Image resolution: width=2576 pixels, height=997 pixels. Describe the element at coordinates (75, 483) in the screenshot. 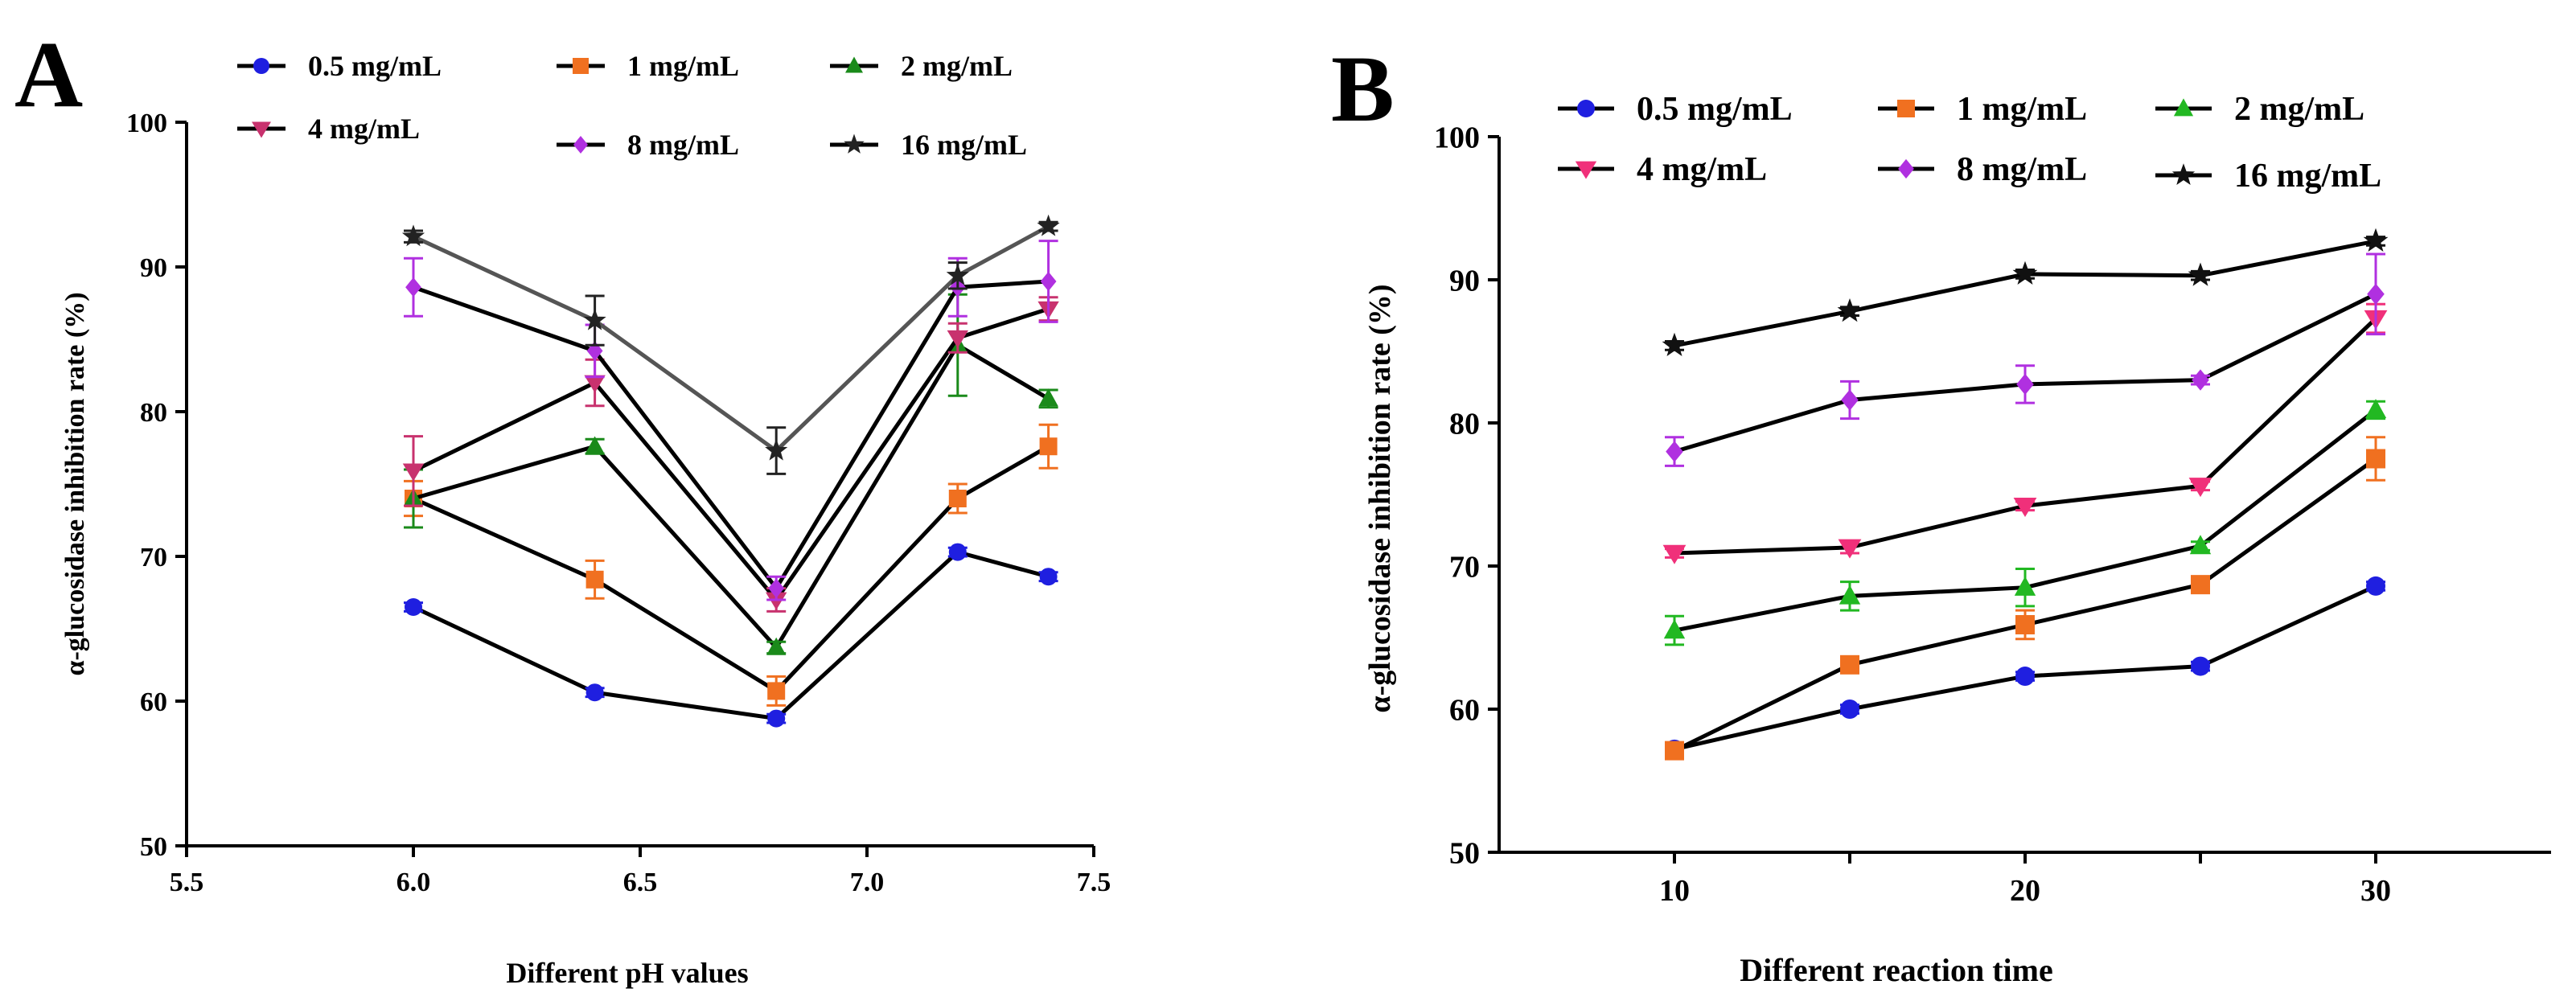

I see `panel-a-y-axis-label: α-glucosidase inhibition rate (%)` at that location.